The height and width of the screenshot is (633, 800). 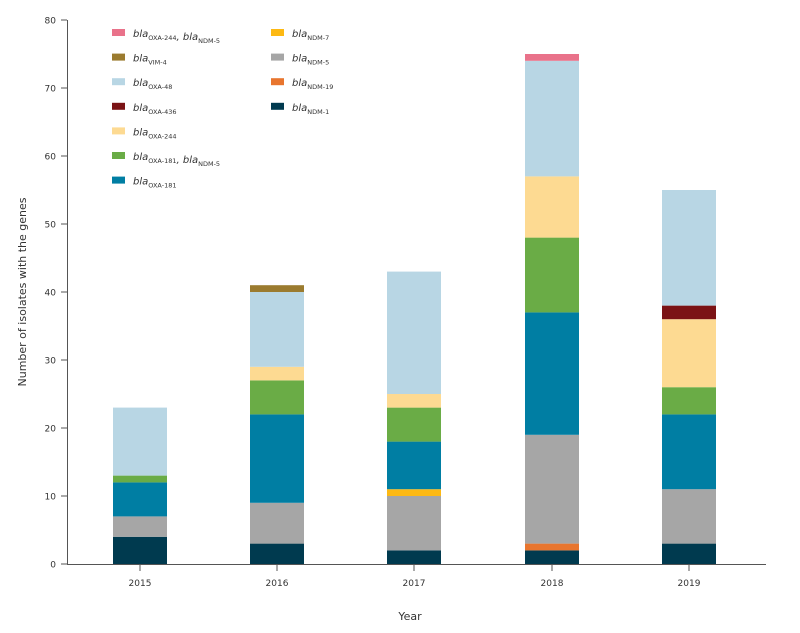 What do you see at coordinates (51, 158) in the screenshot?
I see `y-tick-label: 60` at bounding box center [51, 158].